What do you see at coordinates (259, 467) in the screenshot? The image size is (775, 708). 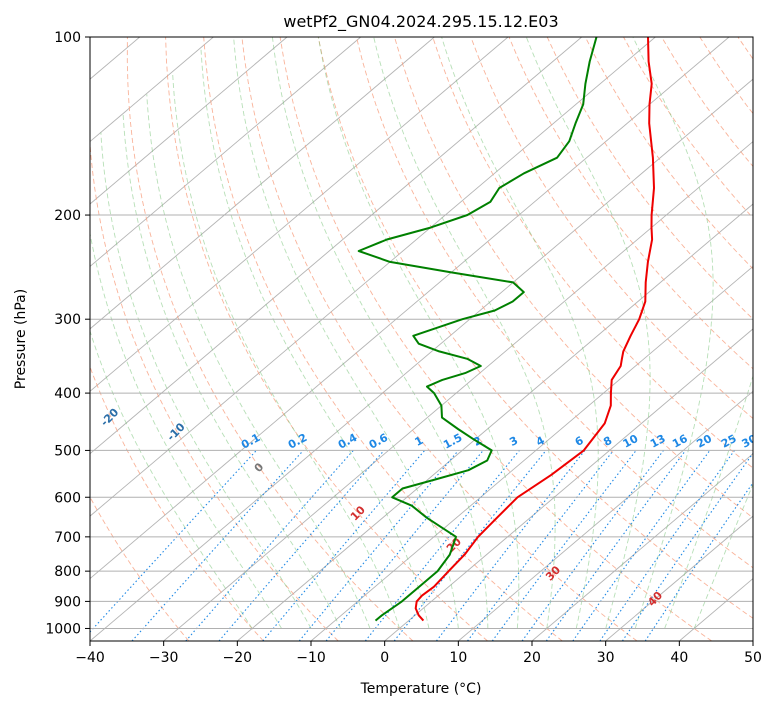 I see `dry-adiabat-label: 0` at bounding box center [259, 467].